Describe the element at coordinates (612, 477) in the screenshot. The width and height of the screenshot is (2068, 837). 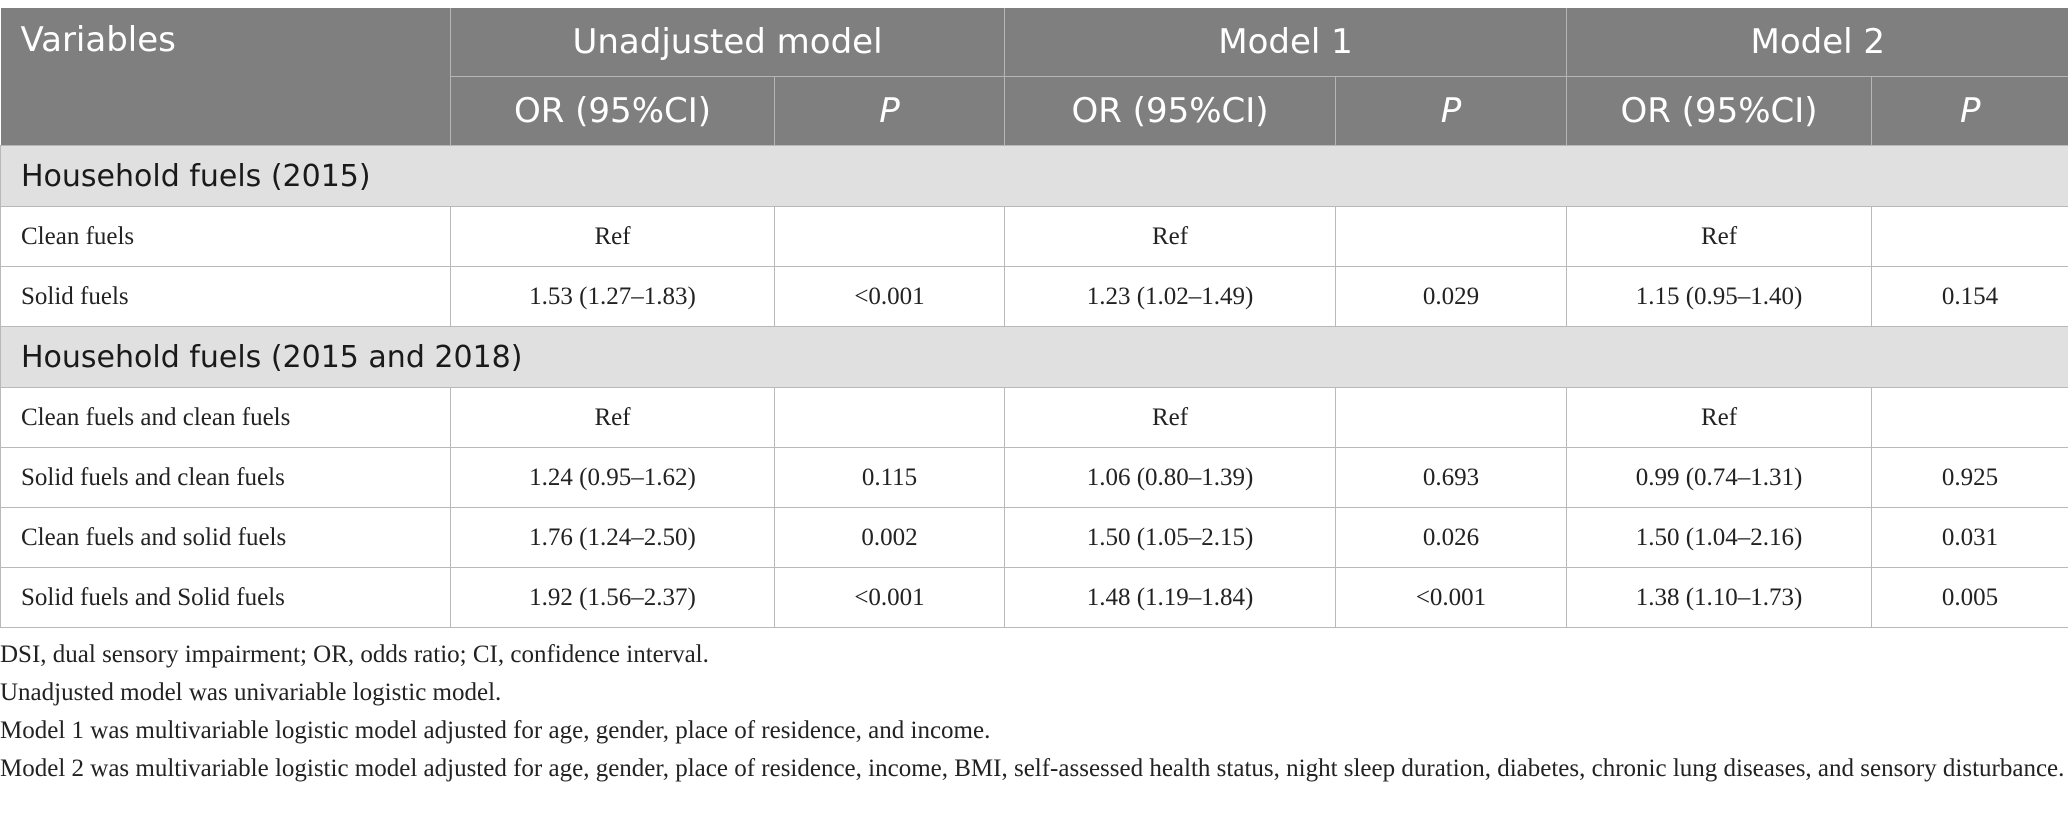
I see `cell-or-unadjusted: 1.24 (0.95–1.62)` at that location.